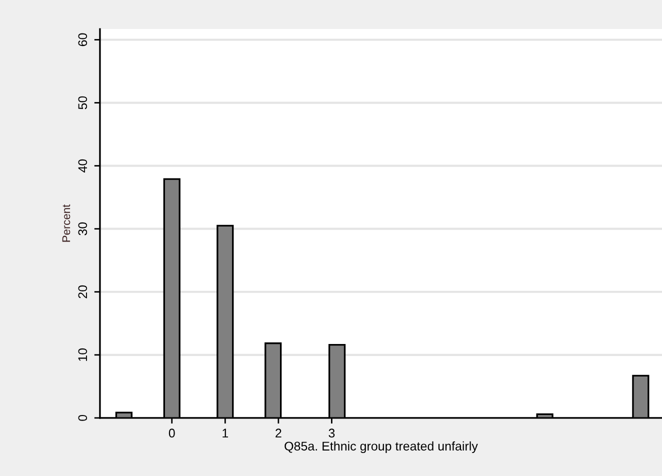 The width and height of the screenshot is (662, 476). I want to click on y-tick-label: 60, so click(83, 39).